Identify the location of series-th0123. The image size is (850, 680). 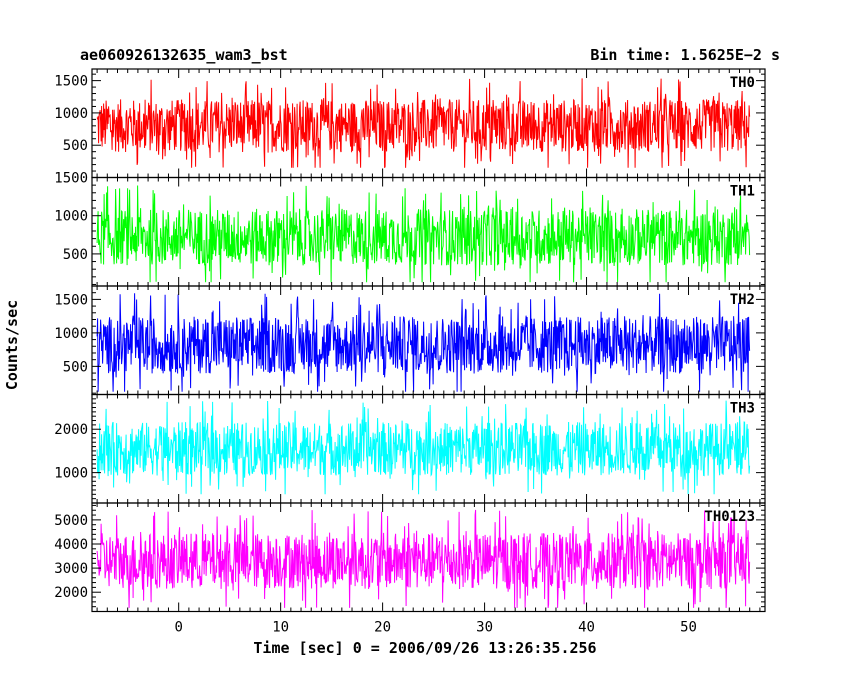
(423, 558).